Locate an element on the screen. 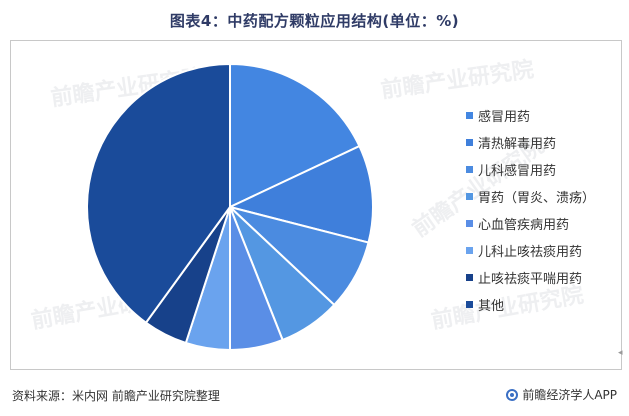 Image resolution: width=629 pixels, height=416 pixels. legend-label: 清热解毒用药 is located at coordinates (517, 144).